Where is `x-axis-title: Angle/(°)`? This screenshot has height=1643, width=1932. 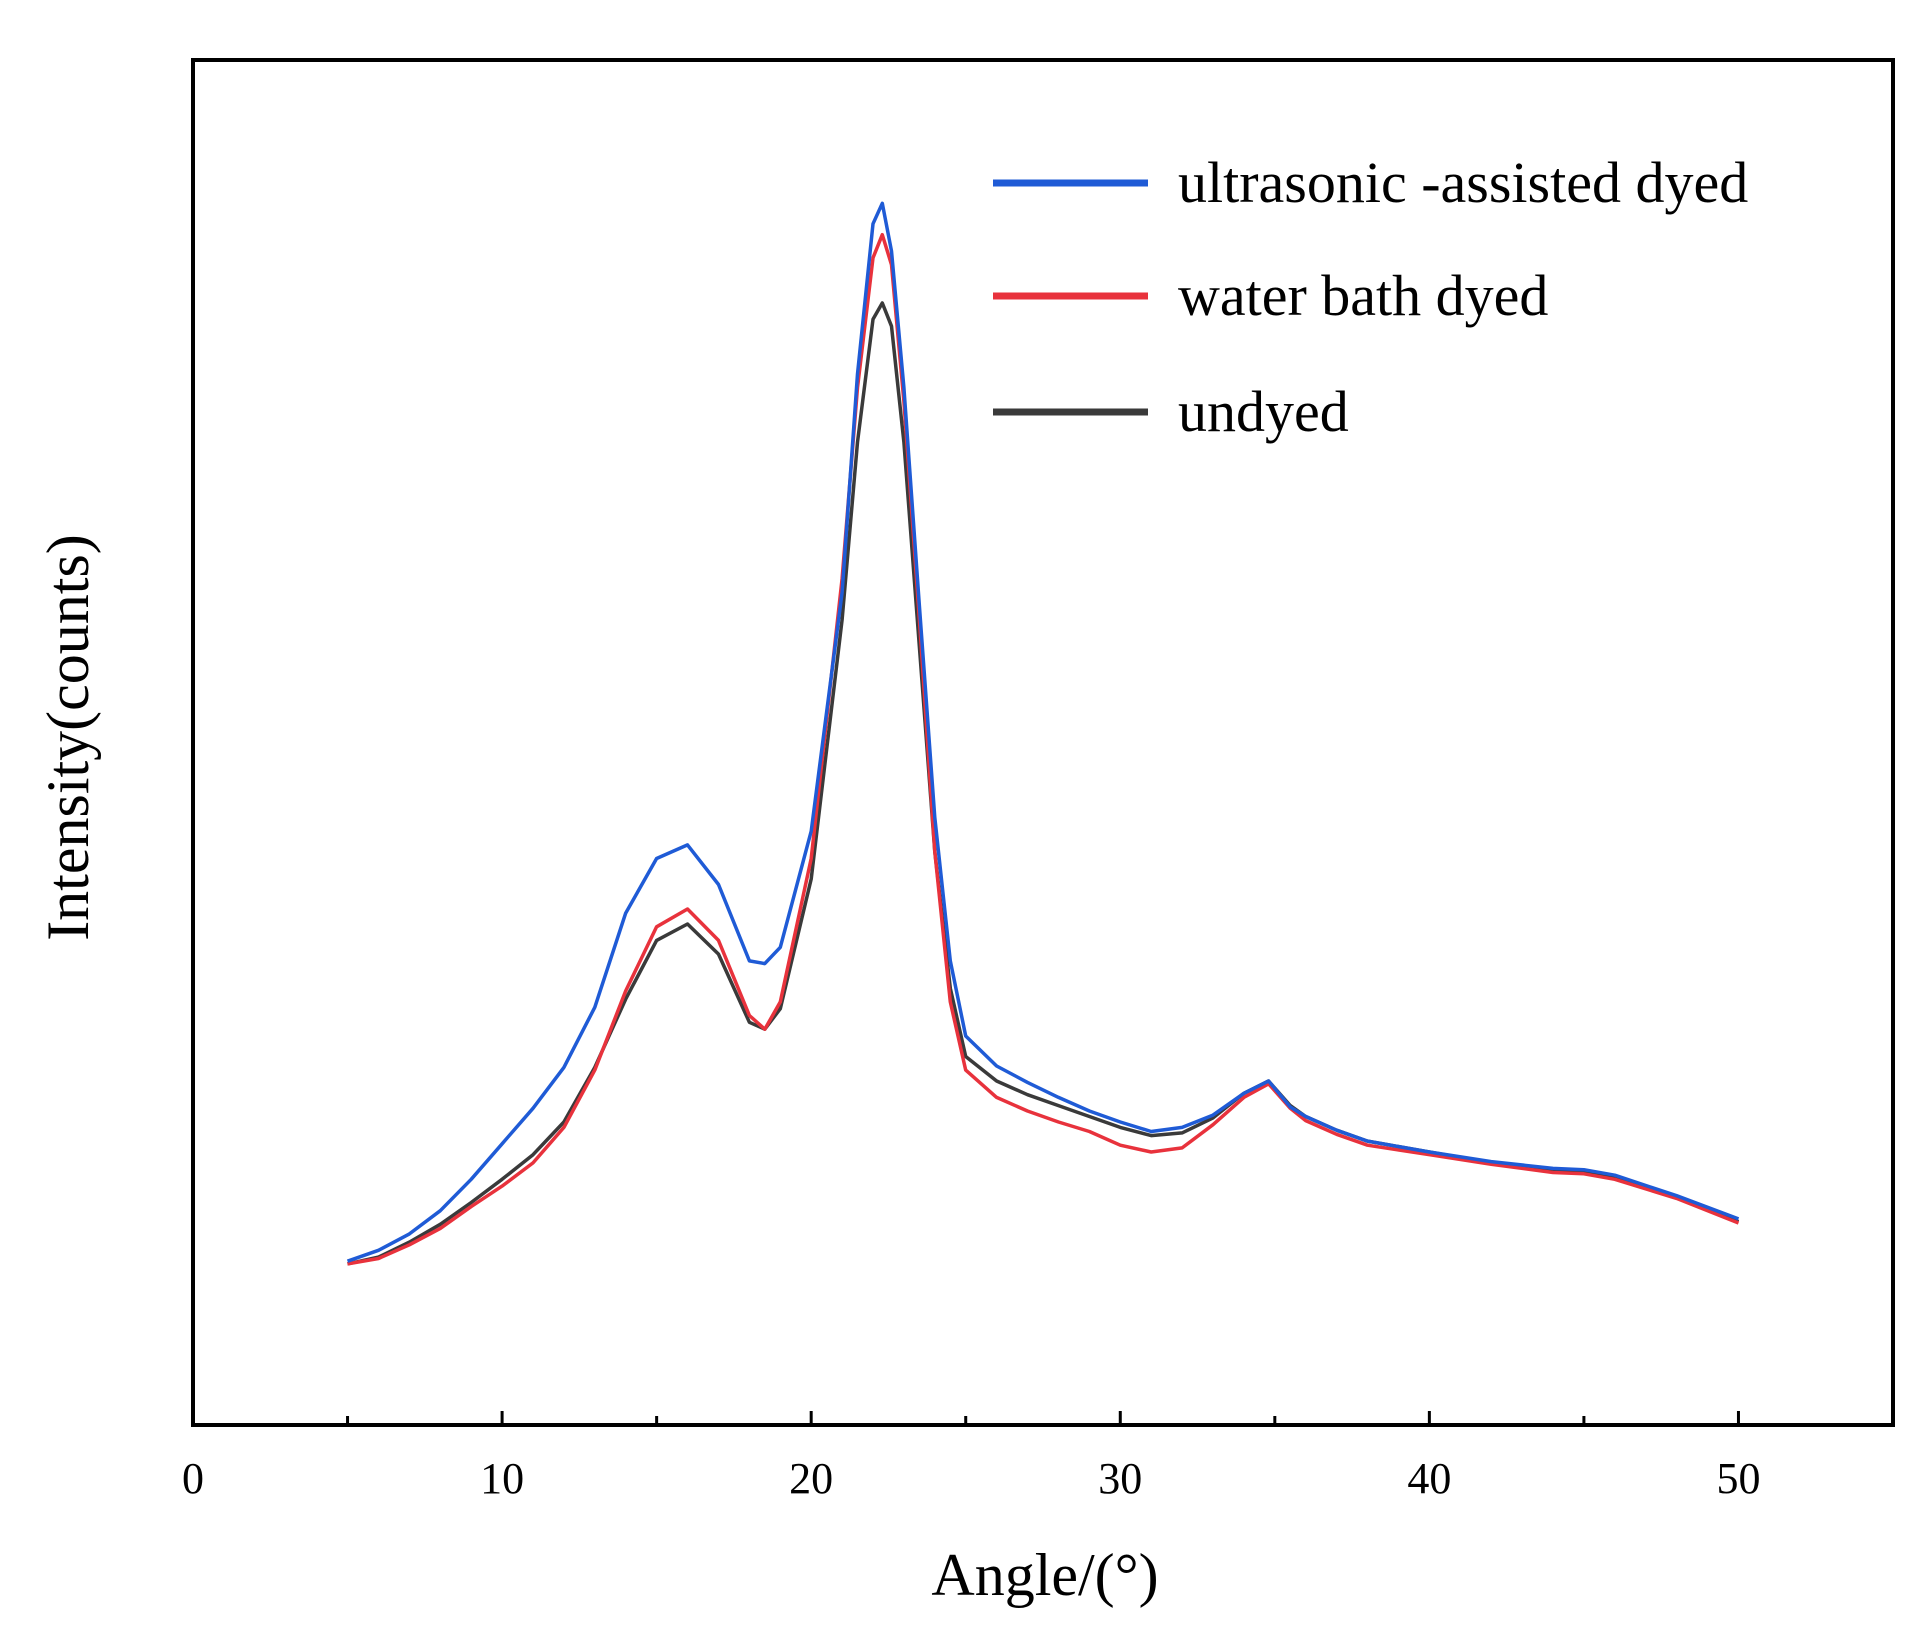 x-axis-title: Angle/(°) is located at coordinates (1044, 1575).